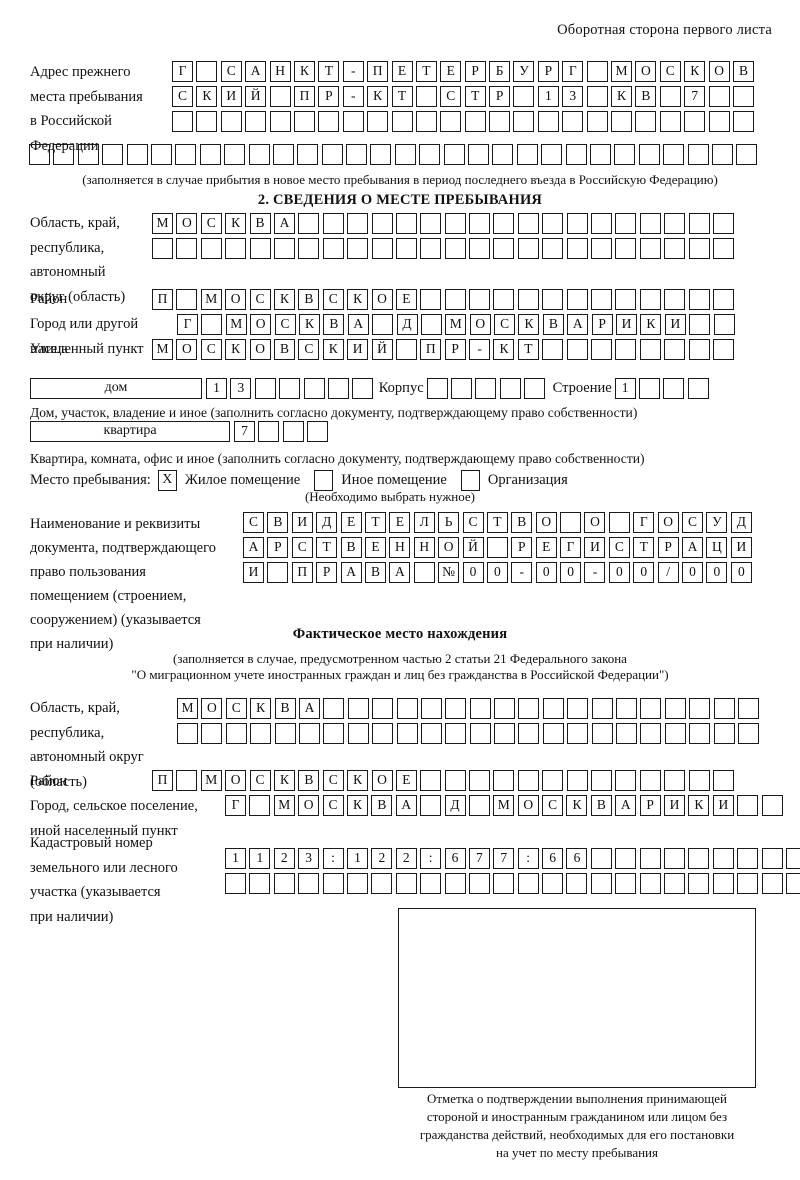  What do you see at coordinates (327, 547) in the screenshot?
I see `document-row-1-3: Т` at bounding box center [327, 547].